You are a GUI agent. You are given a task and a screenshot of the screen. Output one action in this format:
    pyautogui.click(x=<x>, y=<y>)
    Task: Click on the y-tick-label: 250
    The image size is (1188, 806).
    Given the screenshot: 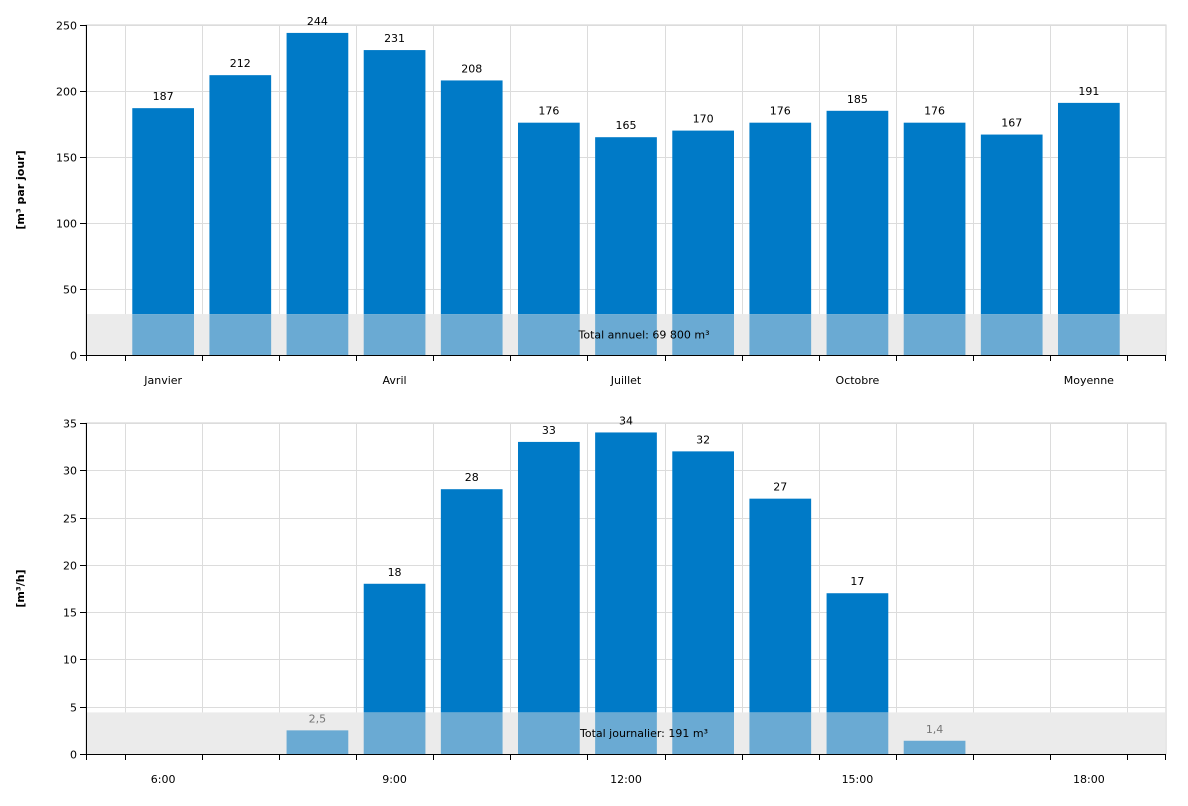 What is the action you would take?
    pyautogui.click(x=66, y=26)
    